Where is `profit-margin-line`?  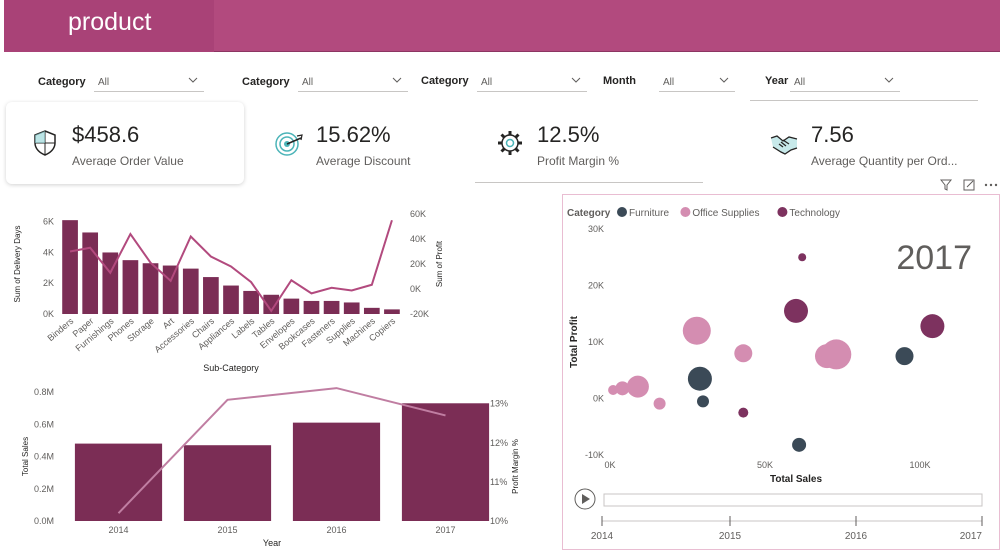 profit-margin-line is located at coordinates (281, 450).